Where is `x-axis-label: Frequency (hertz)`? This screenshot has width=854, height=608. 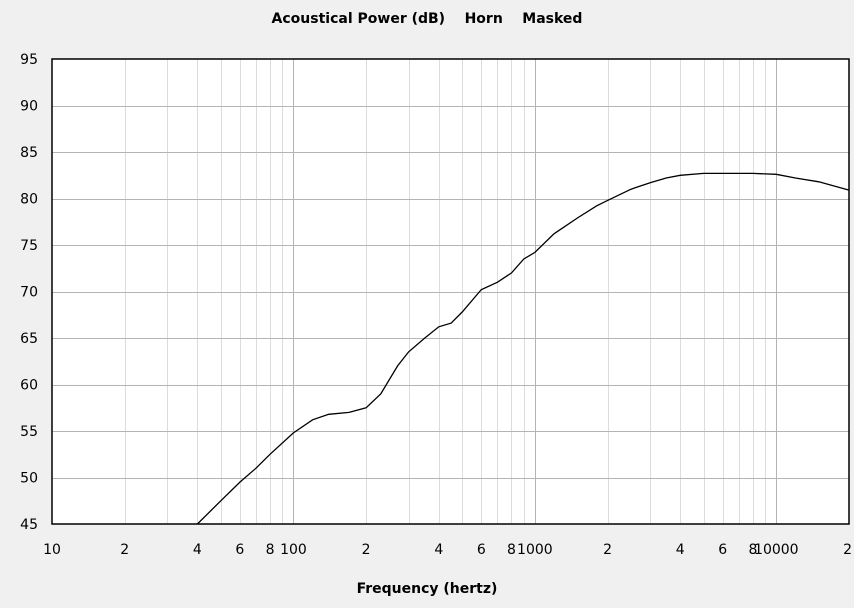
x-axis-label: Frequency (hertz) is located at coordinates (427, 589).